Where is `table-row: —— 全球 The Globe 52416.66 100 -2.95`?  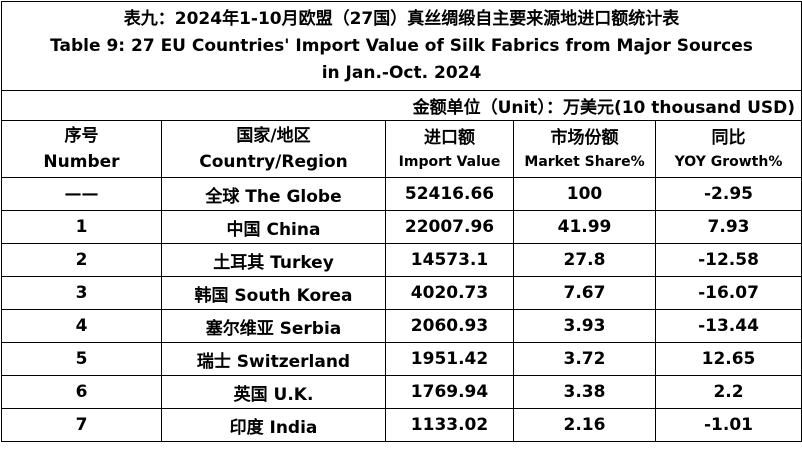
table-row: —— 全球 The Globe 52416.66 100 -2.95 is located at coordinates (401, 194).